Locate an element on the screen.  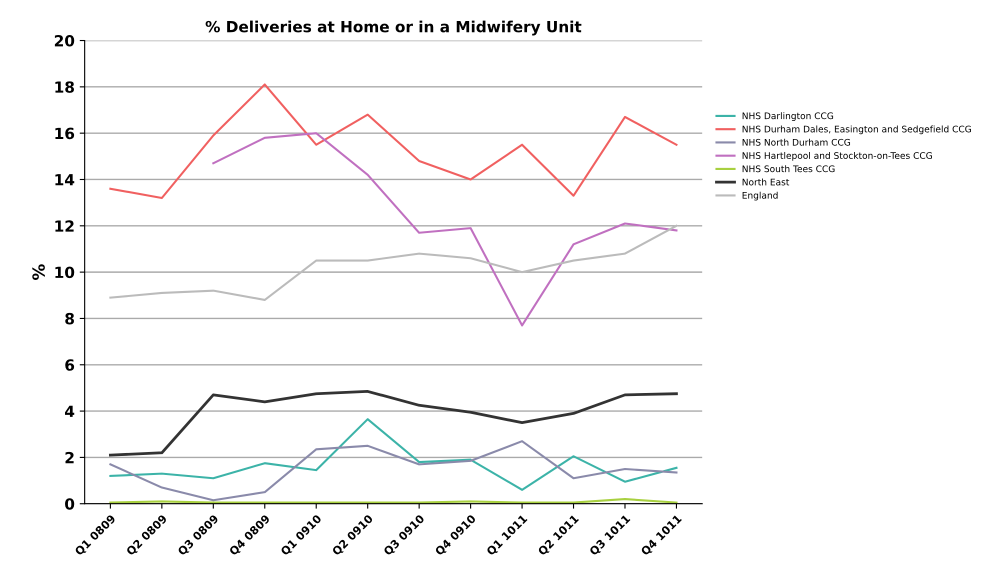
legend-label: NHS Hartlepool and Stockton-on-Tees CCG is located at coordinates (837, 156).